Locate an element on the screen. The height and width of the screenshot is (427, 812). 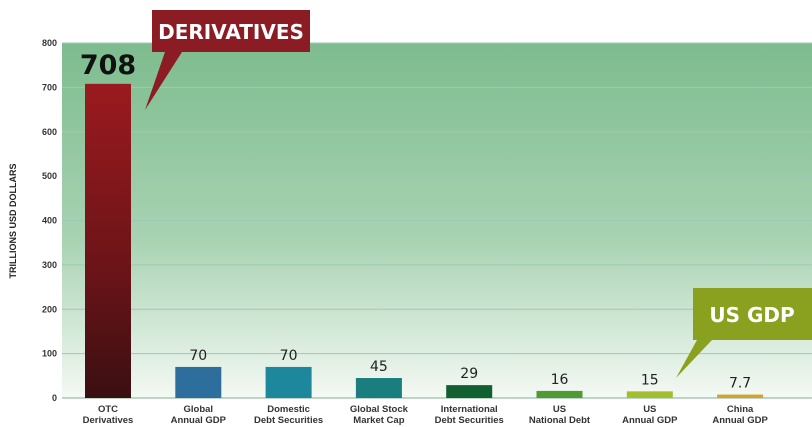
x-tick-label: OTC is located at coordinates (108, 409).